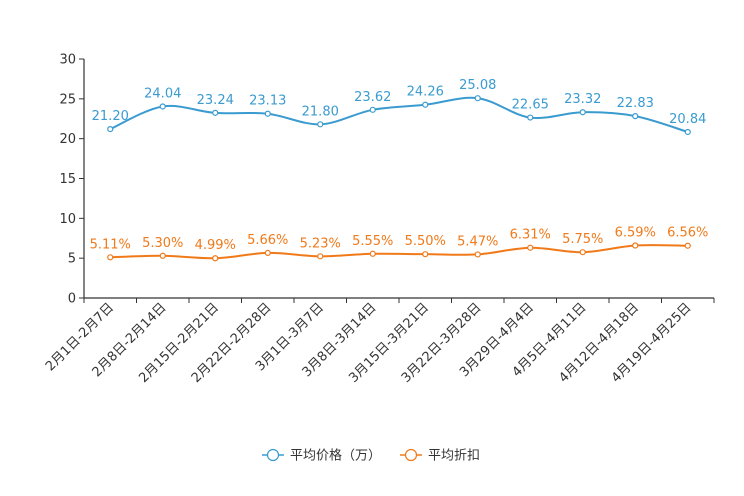 The image size is (744, 496). Describe the element at coordinates (67, 139) in the screenshot. I see `y-tick-label: 20` at that location.